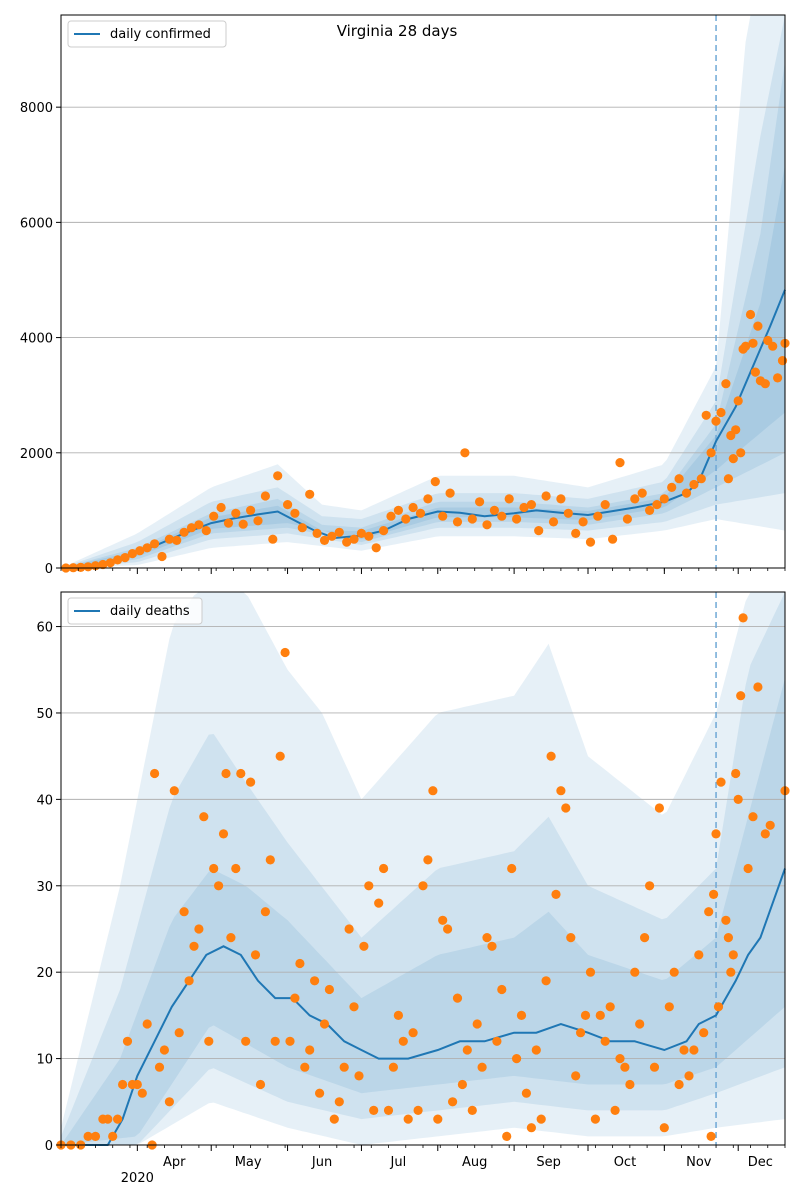  What do you see at coordinates (137, 1178) in the screenshot?
I see `x-year-label: 2020` at bounding box center [137, 1178].